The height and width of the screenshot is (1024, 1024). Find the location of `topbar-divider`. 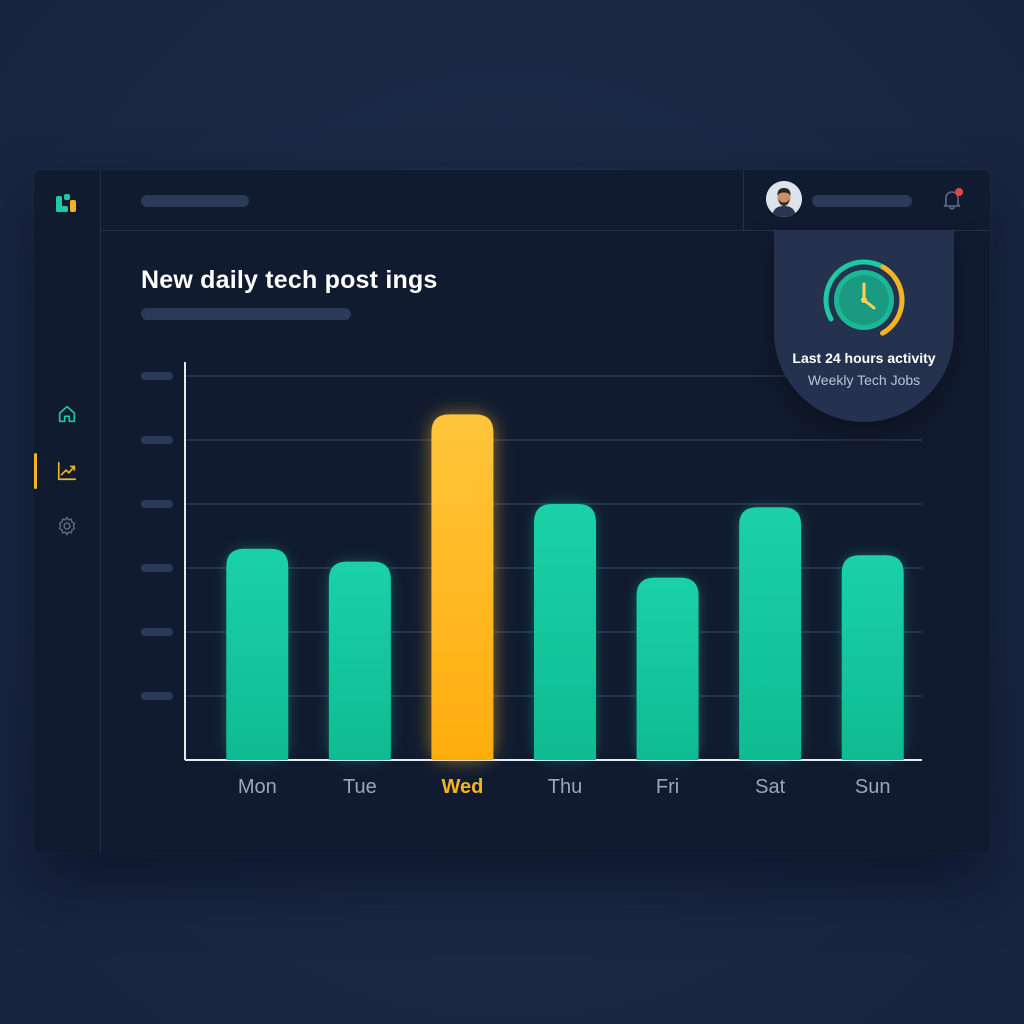

topbar-divider is located at coordinates (743, 200).